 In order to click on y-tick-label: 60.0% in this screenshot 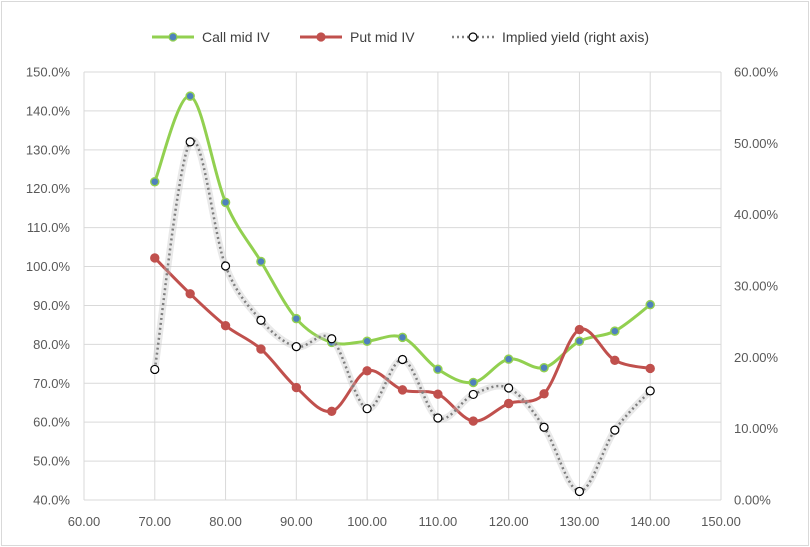, I will do `click(51, 422)`.